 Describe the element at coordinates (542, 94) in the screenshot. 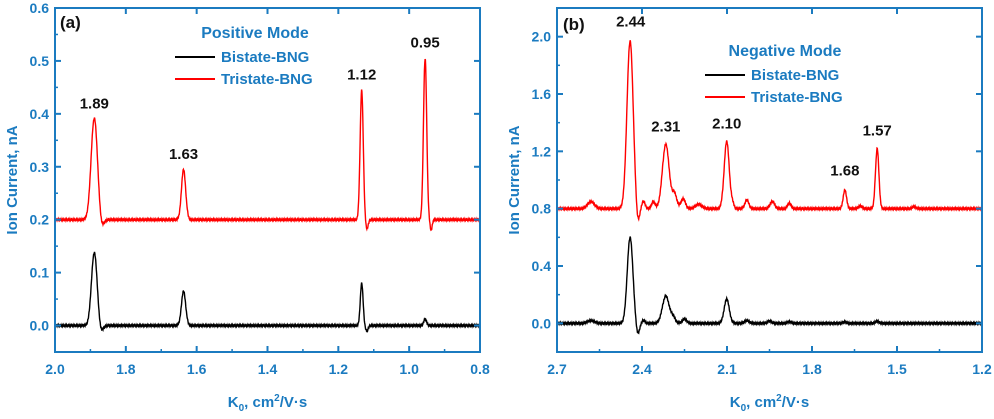

I see `y-tick-label: 1.6` at that location.